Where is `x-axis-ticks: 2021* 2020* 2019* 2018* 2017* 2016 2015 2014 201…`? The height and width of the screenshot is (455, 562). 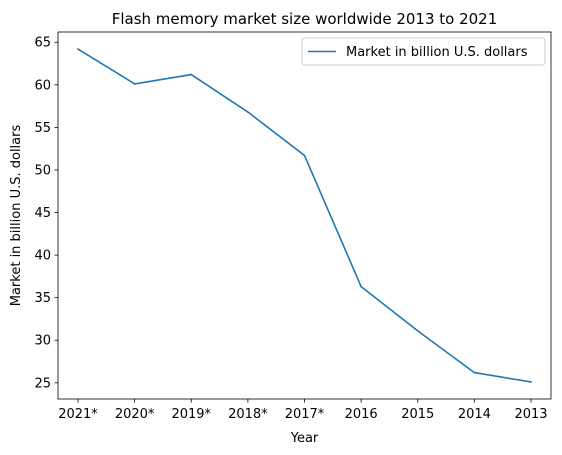
x-axis-ticks: 2021* 2020* 2019* 2018* 2017* 2016 2015 2014 201… is located at coordinates (303, 410).